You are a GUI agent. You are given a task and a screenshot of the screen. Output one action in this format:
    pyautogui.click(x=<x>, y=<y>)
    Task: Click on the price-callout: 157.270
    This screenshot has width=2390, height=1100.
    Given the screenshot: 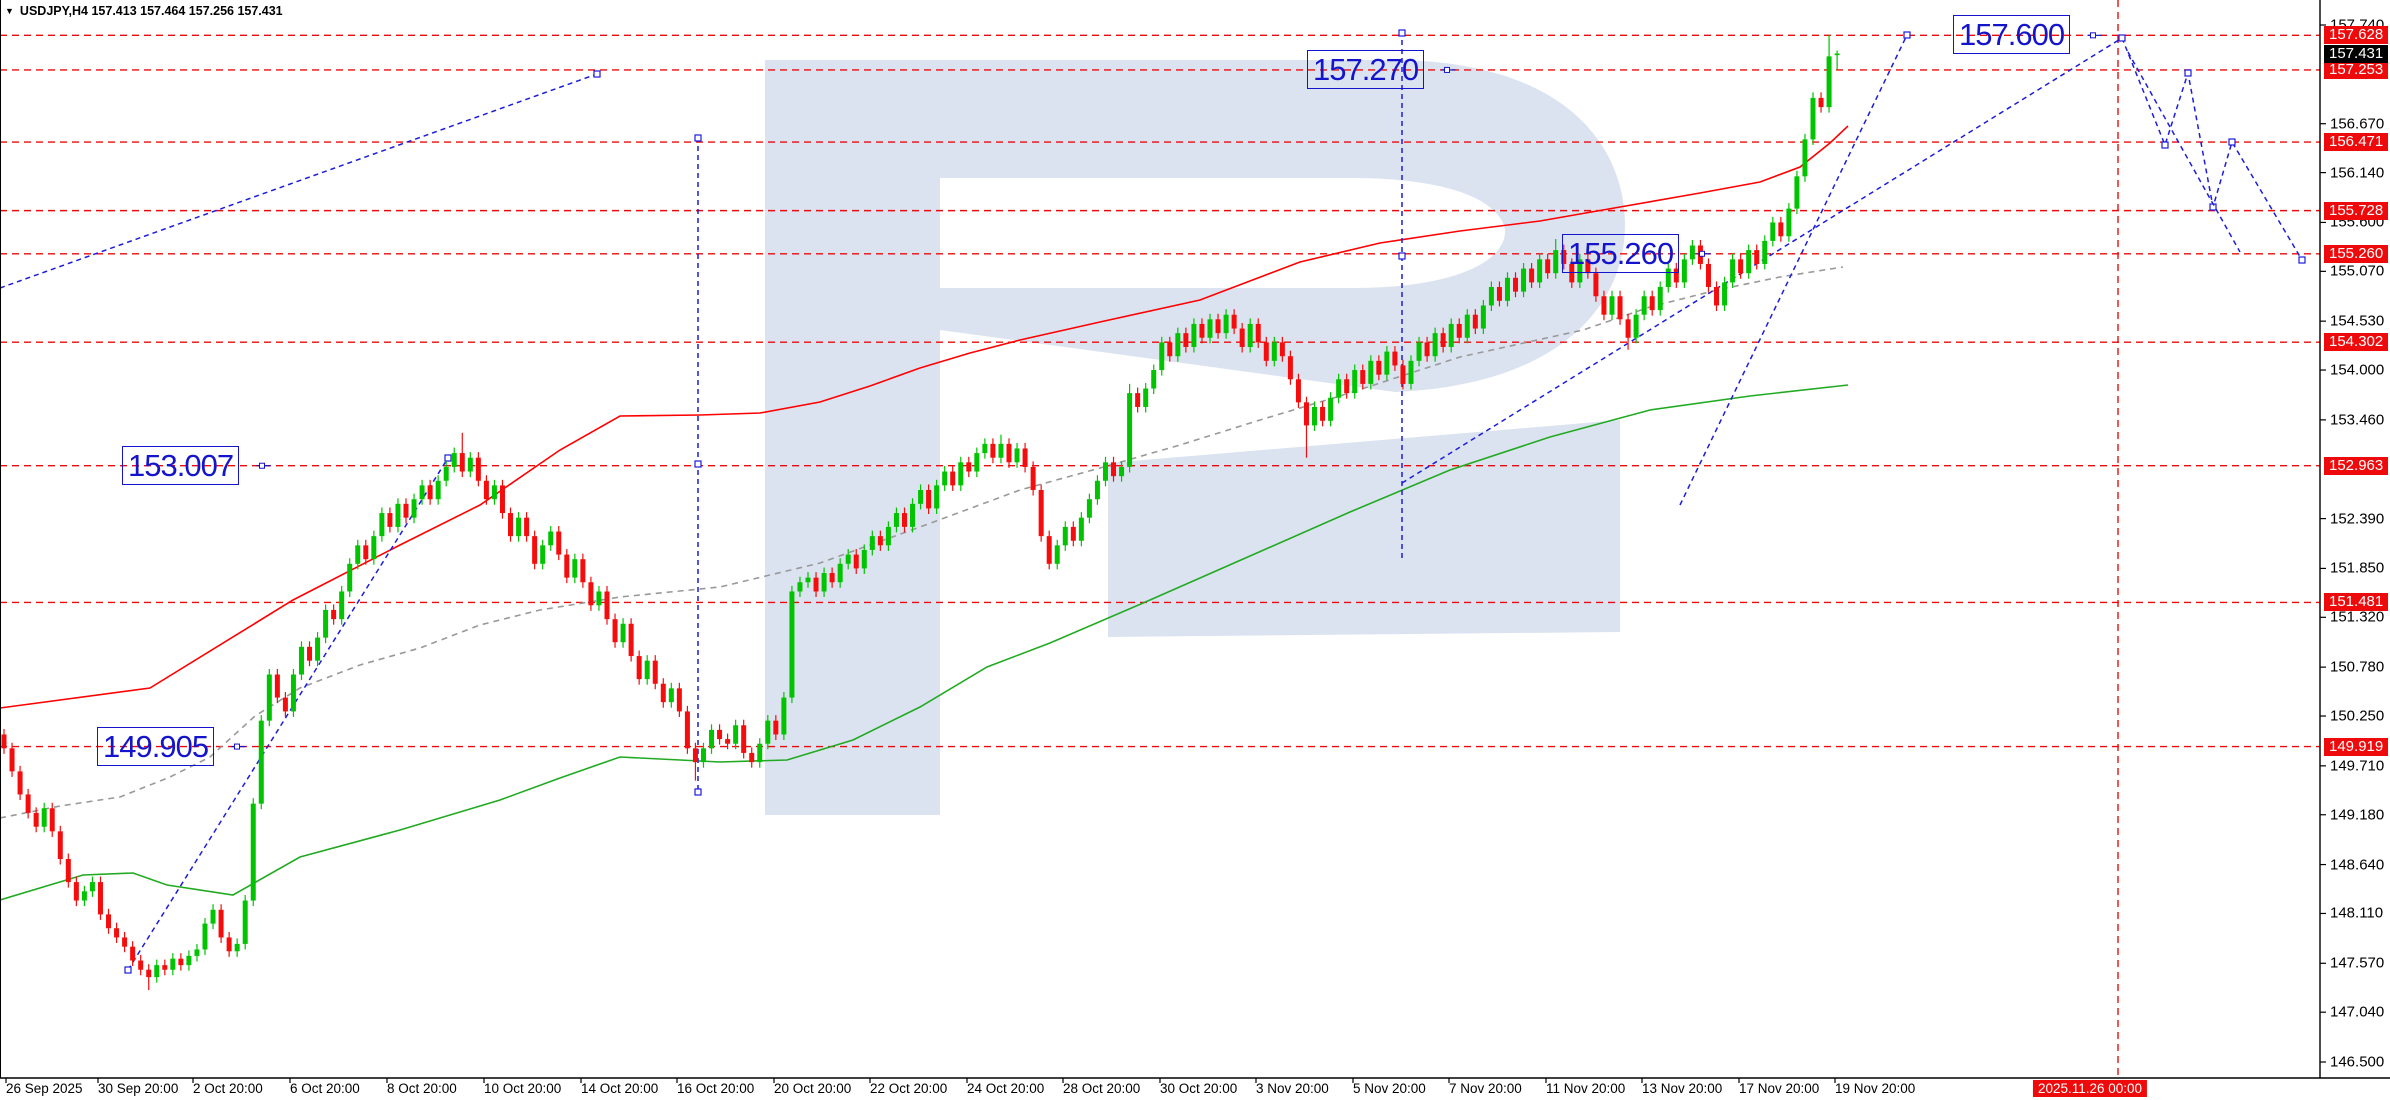 What is the action you would take?
    pyautogui.click(x=1366, y=69)
    